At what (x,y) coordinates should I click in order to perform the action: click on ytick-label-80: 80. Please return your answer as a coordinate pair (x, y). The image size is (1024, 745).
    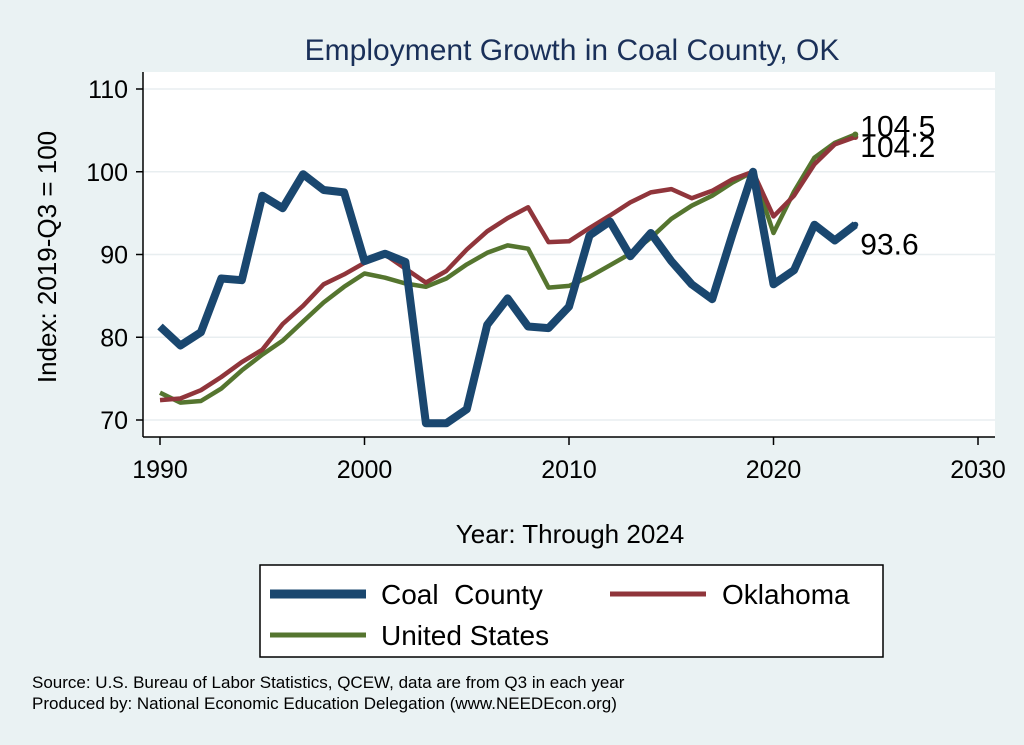
    Looking at the image, I should click on (114, 338).